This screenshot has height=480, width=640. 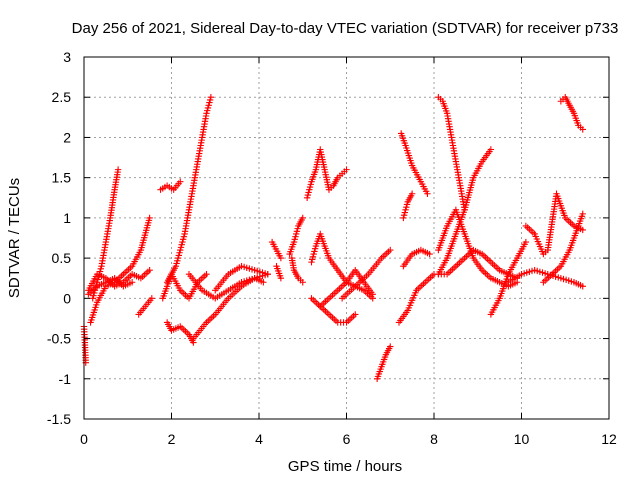 I want to click on y-tick-label: 2.5, so click(x=62, y=97).